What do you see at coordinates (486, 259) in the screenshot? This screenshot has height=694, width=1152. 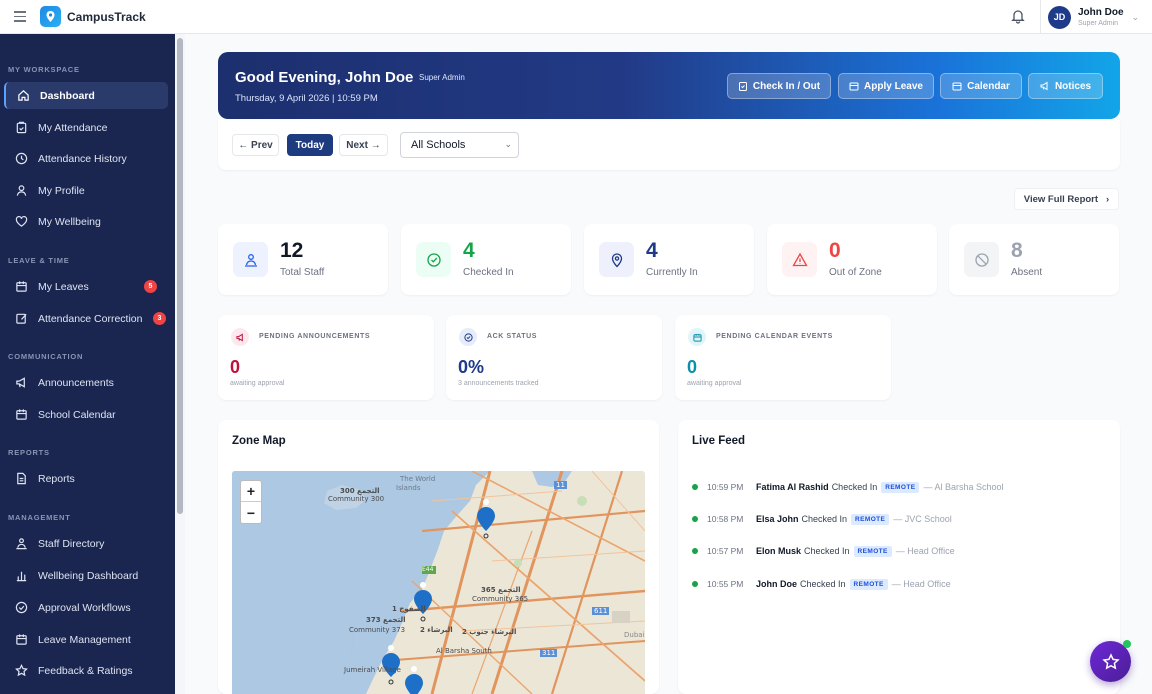 I see `stat-checked-in: 4 Checked In` at bounding box center [486, 259].